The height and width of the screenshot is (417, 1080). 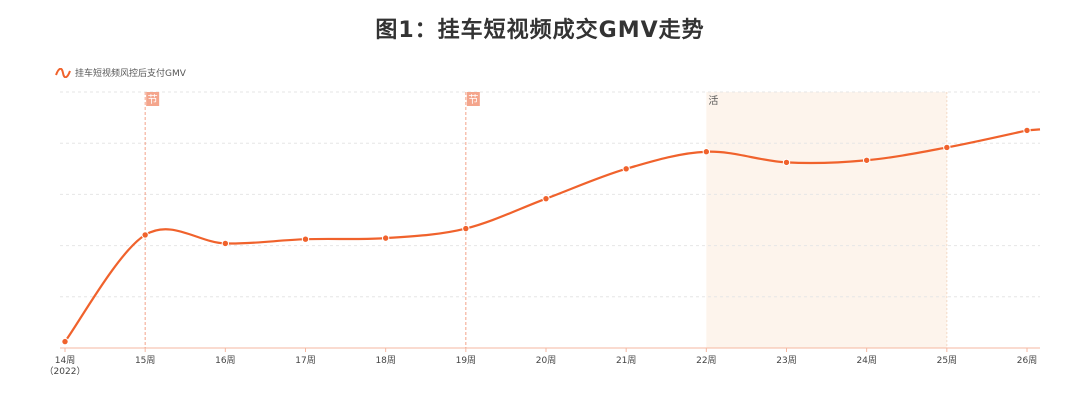 I want to click on x-tick-label: 19周, so click(x=466, y=360).